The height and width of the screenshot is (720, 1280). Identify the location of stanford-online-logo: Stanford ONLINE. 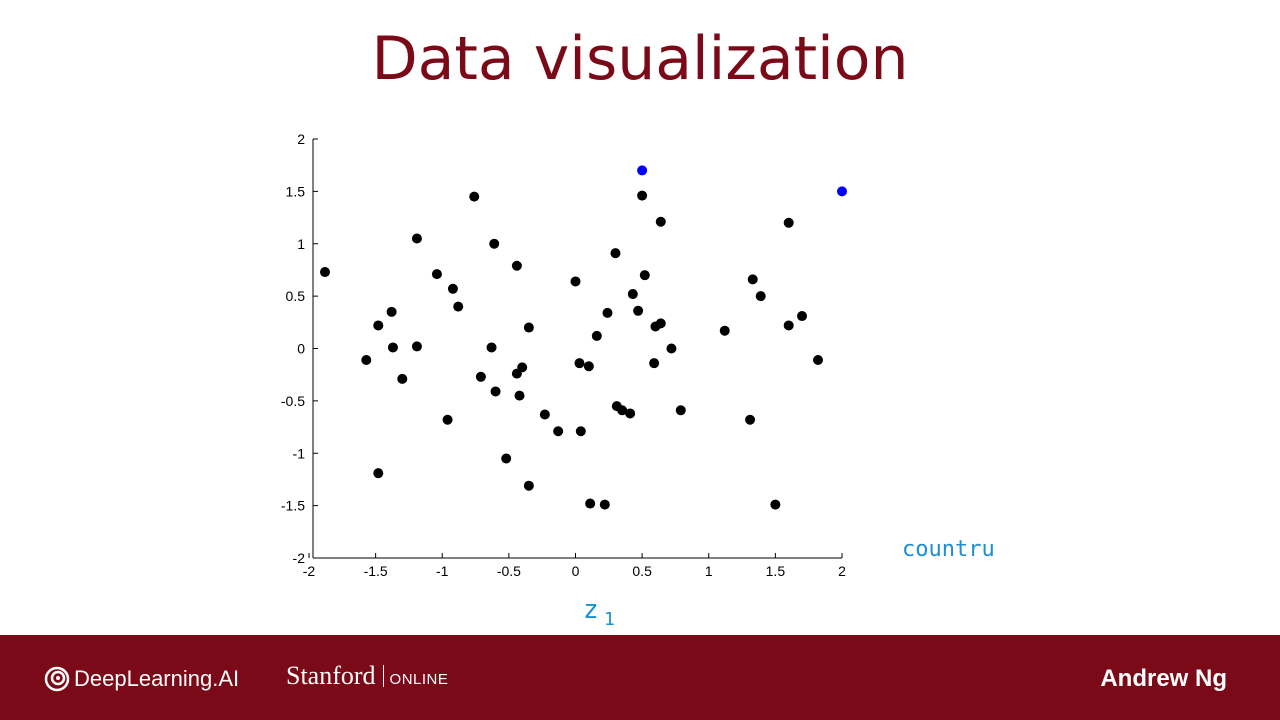
(367, 676).